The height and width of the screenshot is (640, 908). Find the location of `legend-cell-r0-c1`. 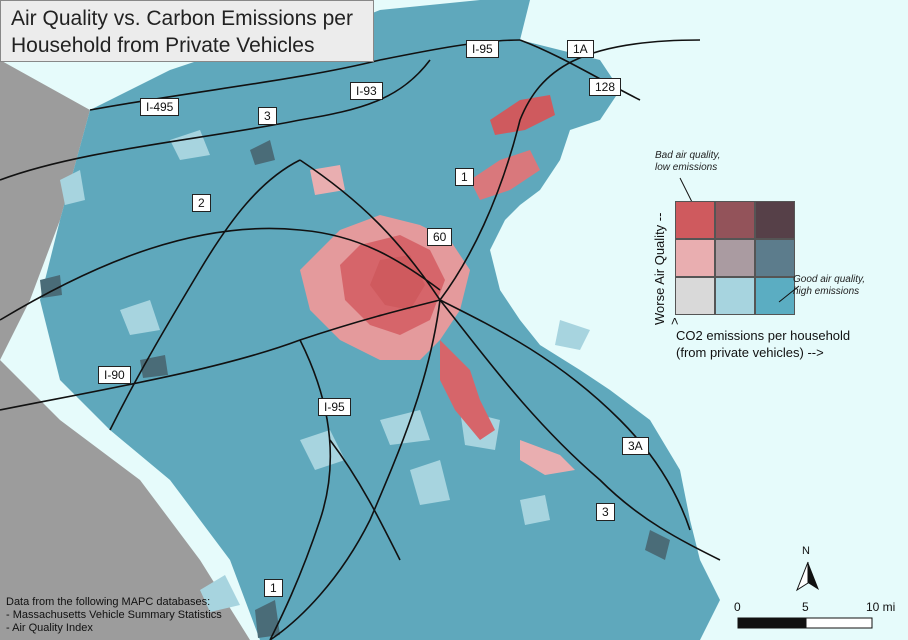

legend-cell-r0-c1 is located at coordinates (735, 220).